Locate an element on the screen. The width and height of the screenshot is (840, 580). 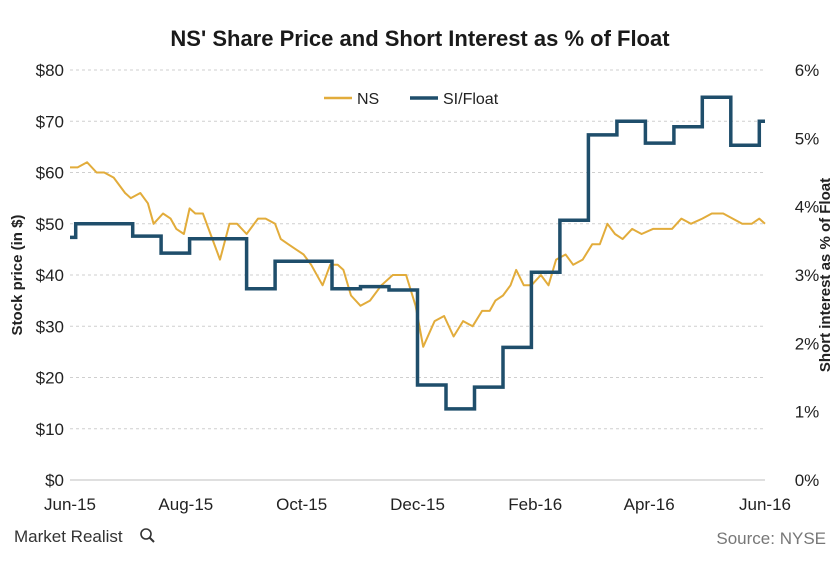
y-axis-left-label: Stock price (in $) is located at coordinates (17, 275).